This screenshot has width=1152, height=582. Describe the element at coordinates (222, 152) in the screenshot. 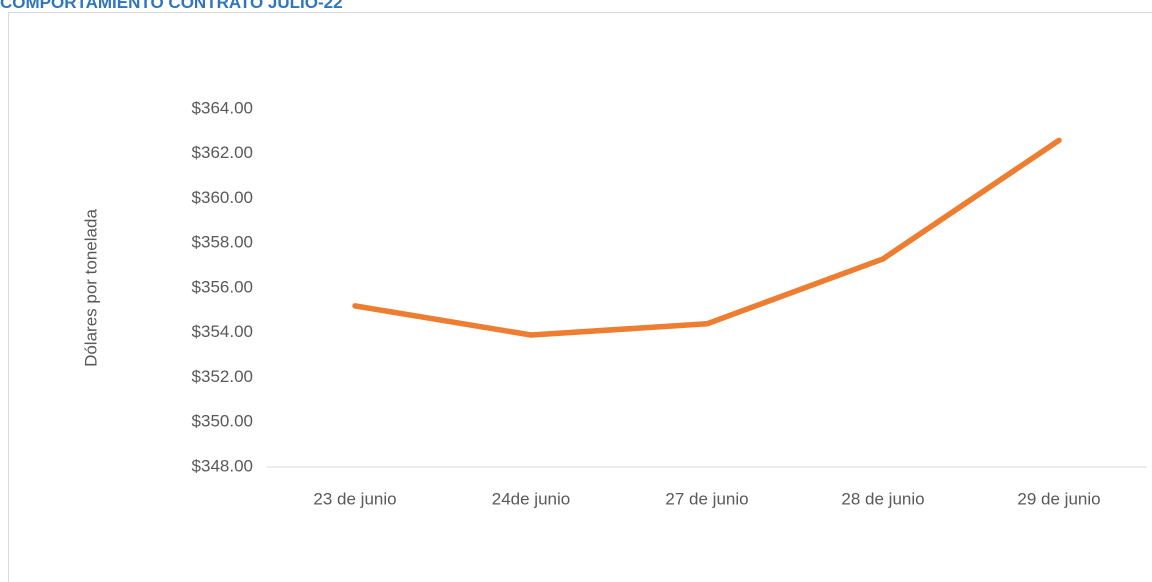

I see `y-tick-label: $362.00` at that location.